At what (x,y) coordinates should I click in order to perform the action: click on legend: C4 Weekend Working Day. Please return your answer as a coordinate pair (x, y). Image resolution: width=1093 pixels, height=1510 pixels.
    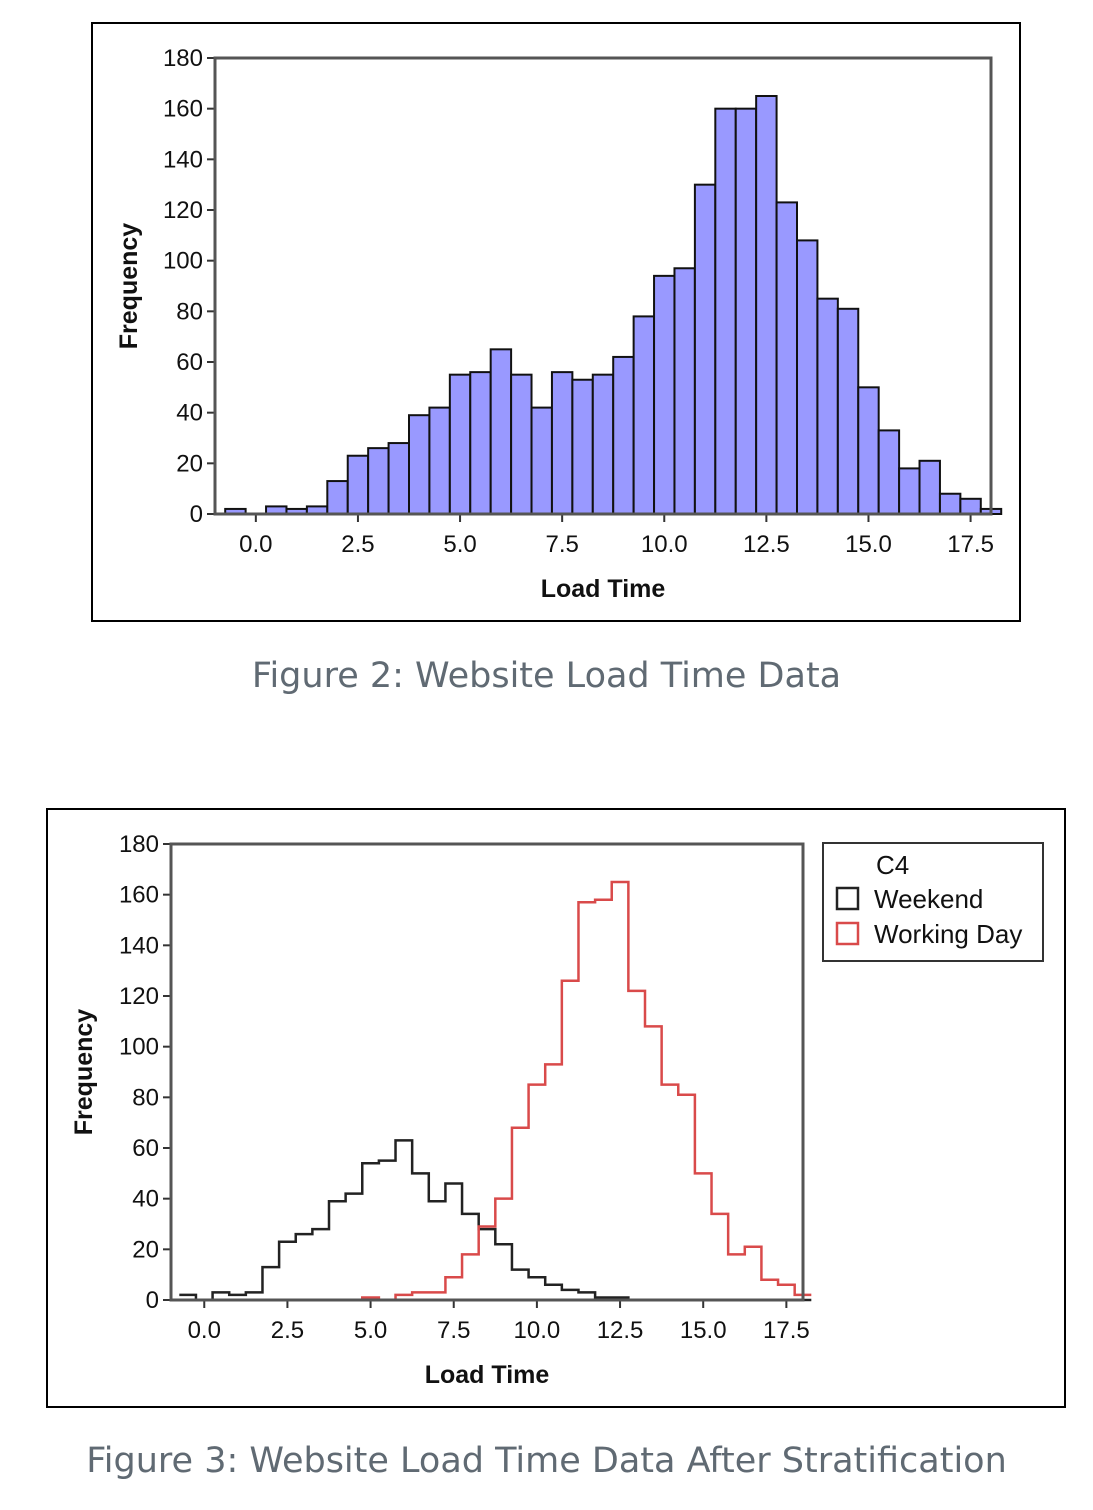
    Looking at the image, I should click on (933, 902).